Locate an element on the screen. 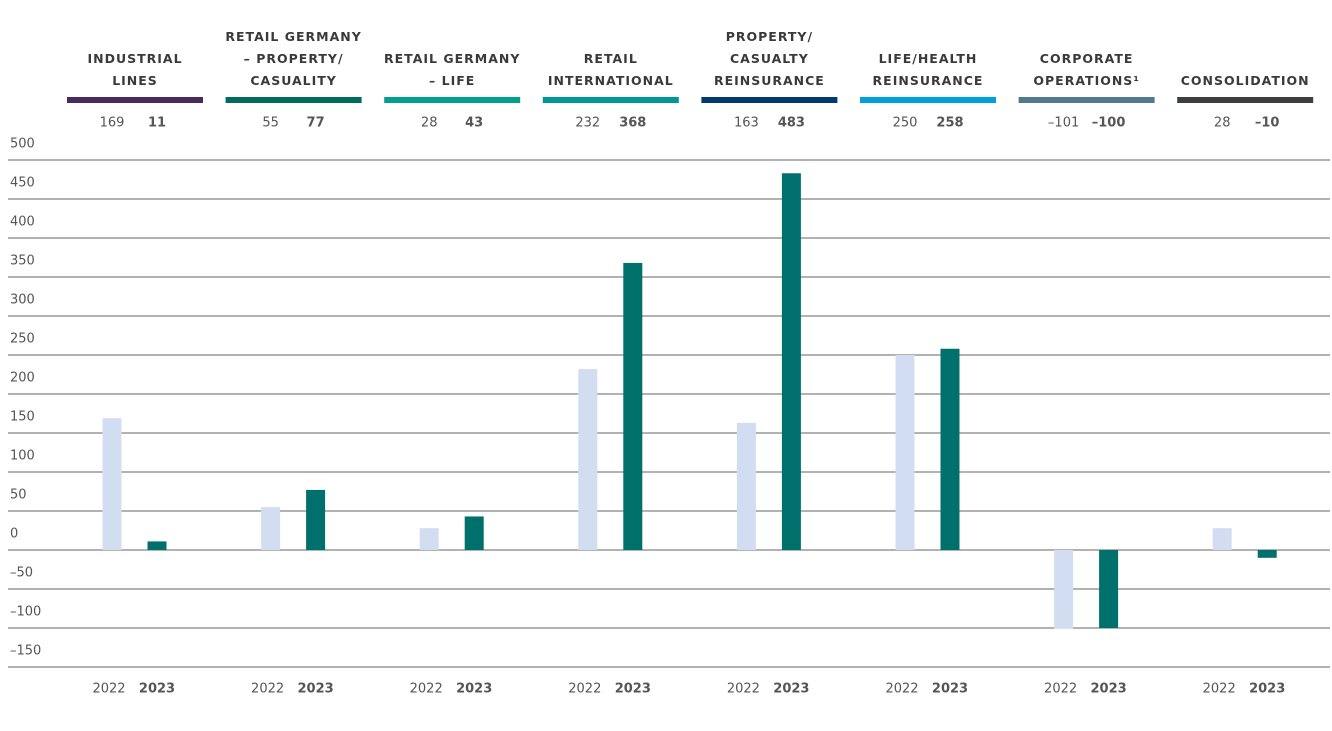 The width and height of the screenshot is (1332, 731). category-label: RETAIL GERMANY – PROPERTY/ CASUALITY is located at coordinates (293, 58).